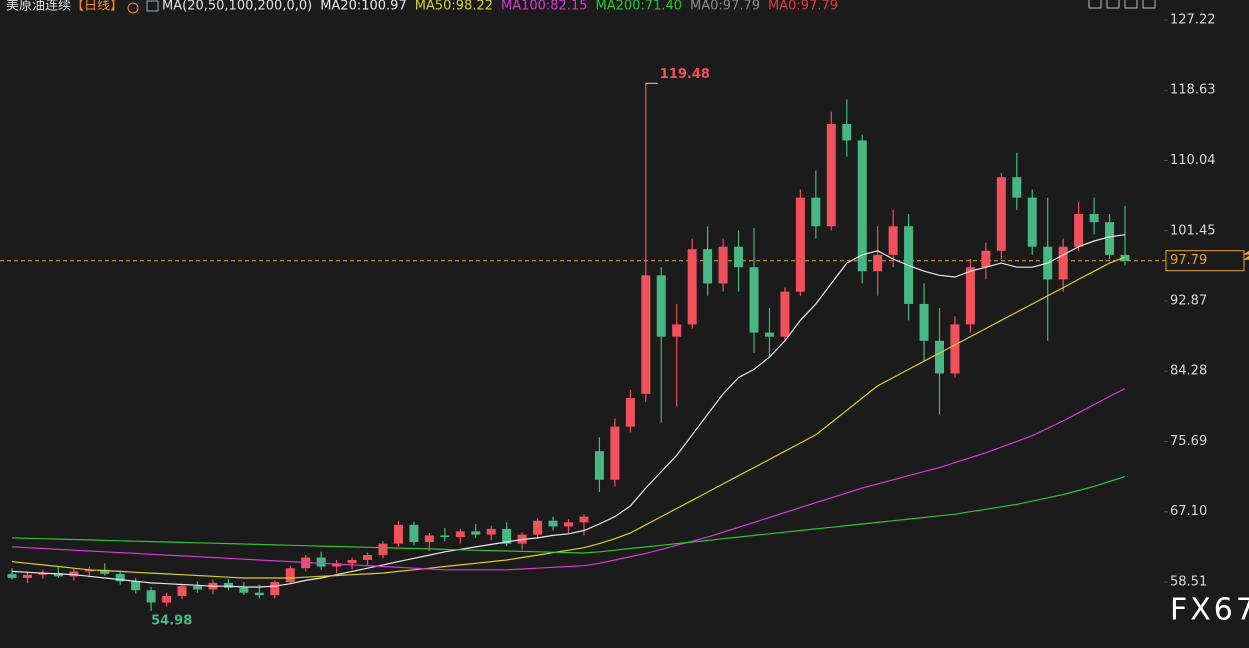  What do you see at coordinates (639, 7) in the screenshot?
I see `legend-entry: MA200:71.40` at bounding box center [639, 7].